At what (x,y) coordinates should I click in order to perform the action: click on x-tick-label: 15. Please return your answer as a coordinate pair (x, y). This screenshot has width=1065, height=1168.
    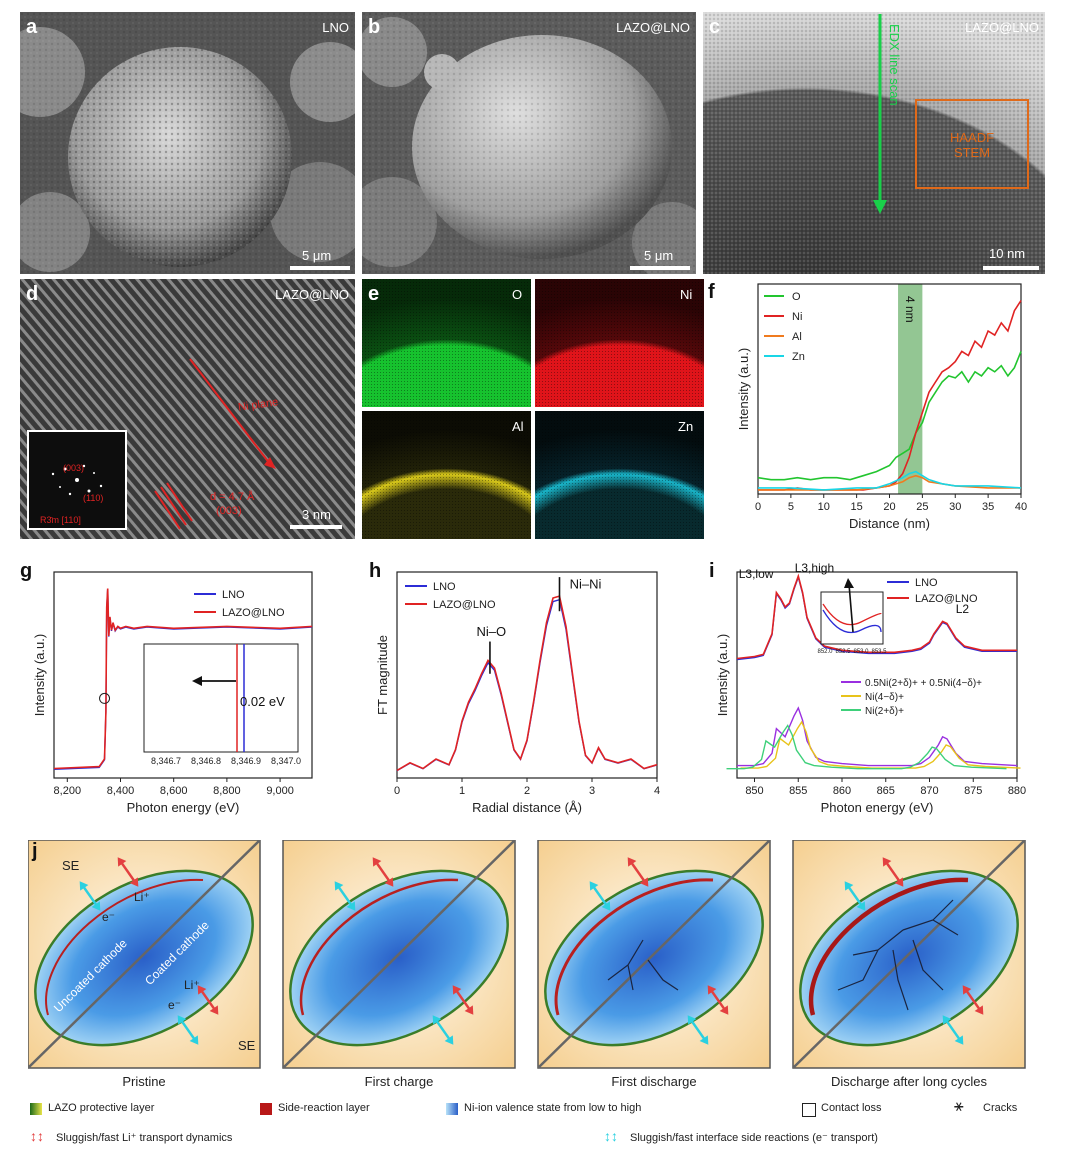
    Looking at the image, I should click on (857, 507).